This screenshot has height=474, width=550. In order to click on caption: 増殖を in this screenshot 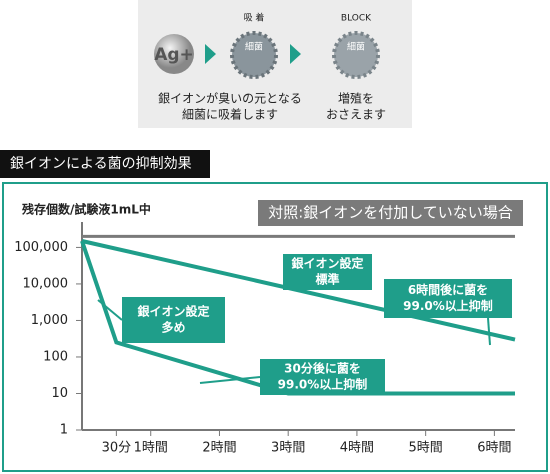, I will do `click(356, 98)`.